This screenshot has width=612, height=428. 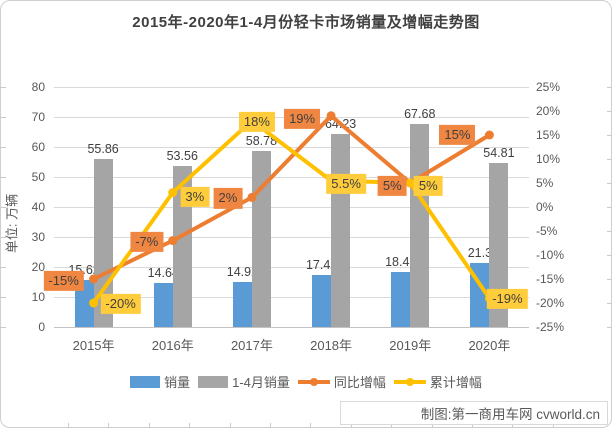 What do you see at coordinates (302, 118) in the screenshot?
I see `growth-callout-label: 19%` at bounding box center [302, 118].